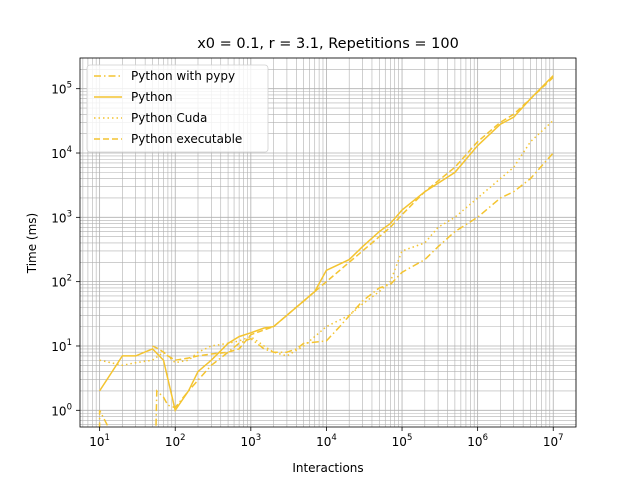  I want to click on x-axis-label: Interactions, so click(327, 468).